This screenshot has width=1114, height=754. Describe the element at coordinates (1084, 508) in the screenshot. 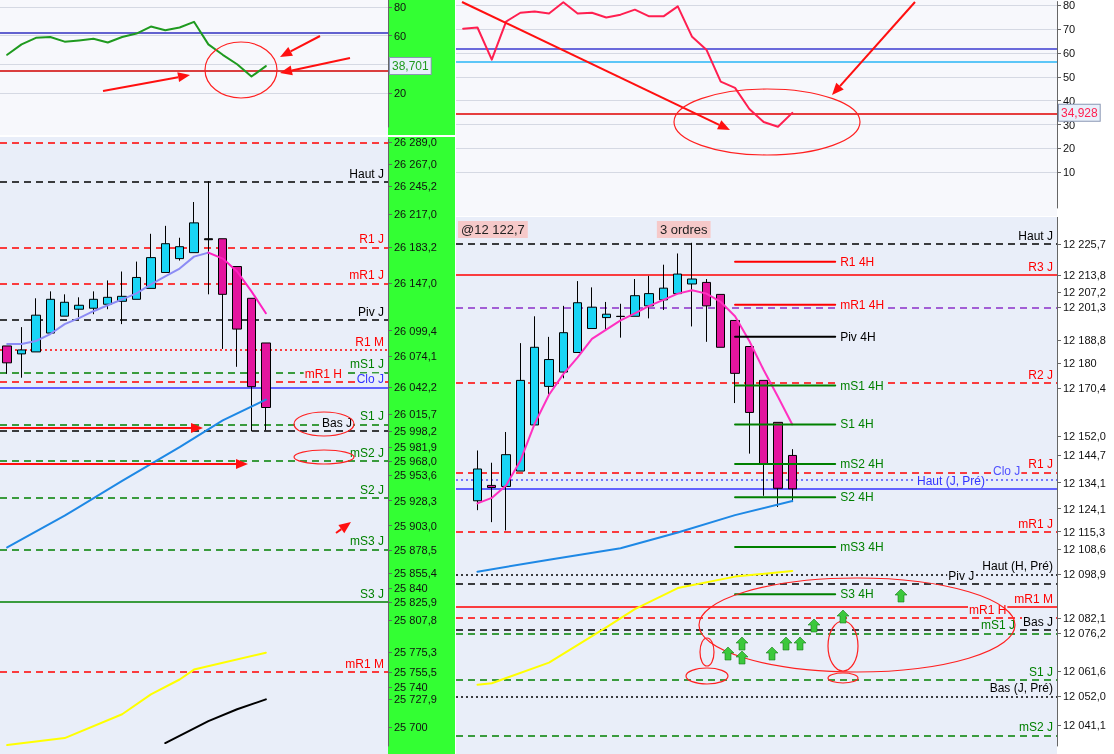

I see `y-tick-label: 12 124,1` at that location.